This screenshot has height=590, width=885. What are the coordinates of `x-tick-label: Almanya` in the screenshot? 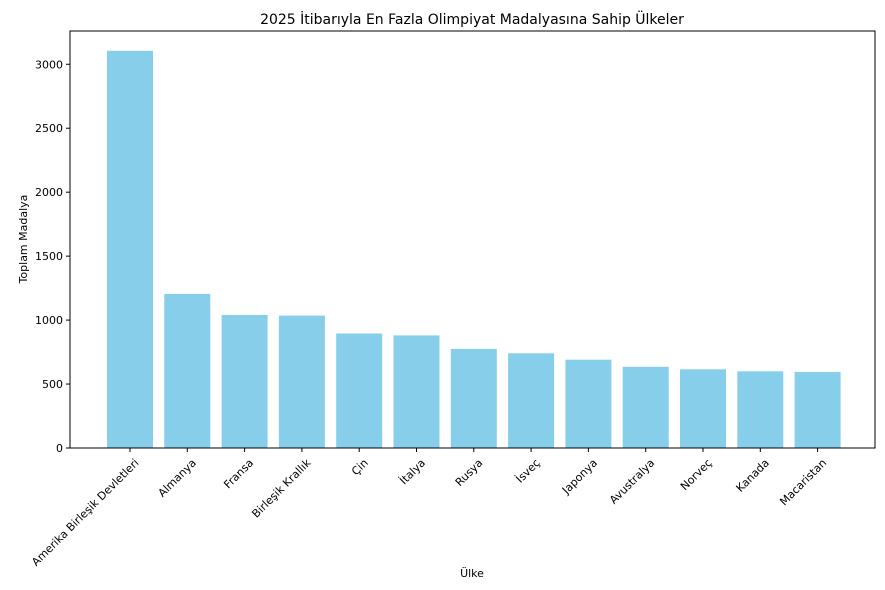 It's located at (177, 477).